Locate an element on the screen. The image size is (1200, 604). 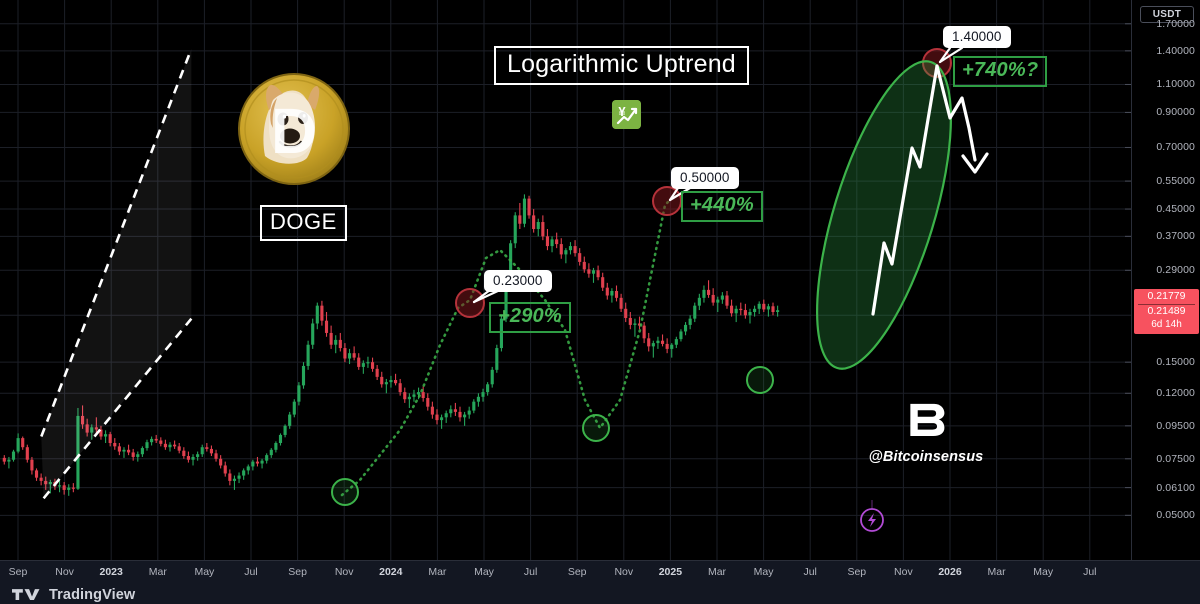
time-tick: 2026 is located at coordinates (950, 572).